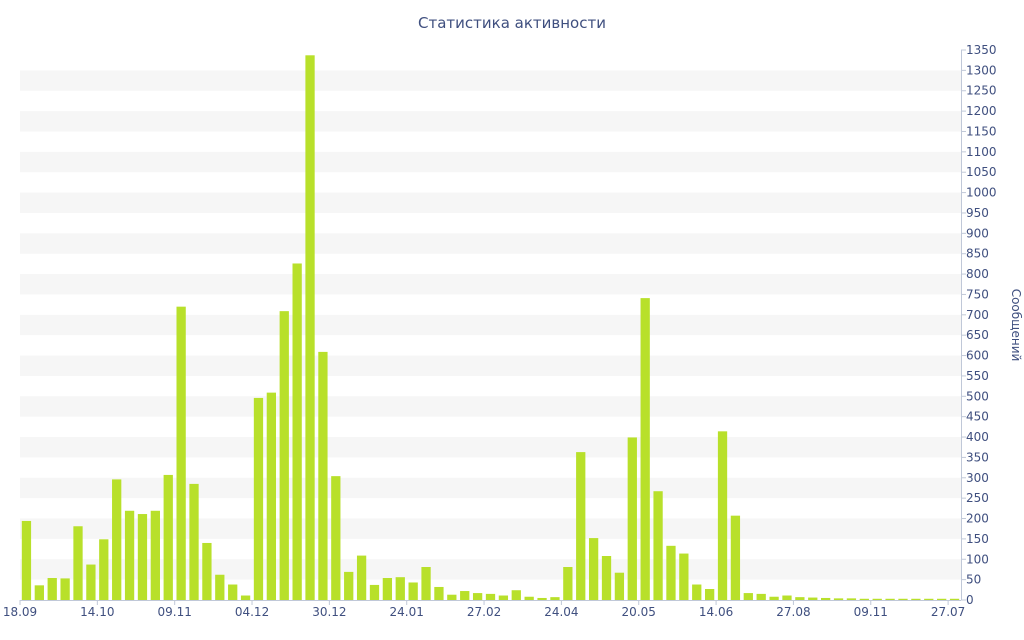 This screenshot has height=640, width=1024. I want to click on x-tick-label: 30.12, so click(329, 612).